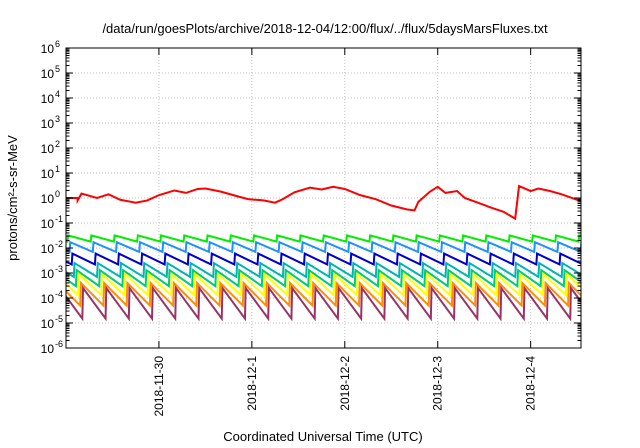  I want to click on y-tick-exponent: 2, so click(57, 144).